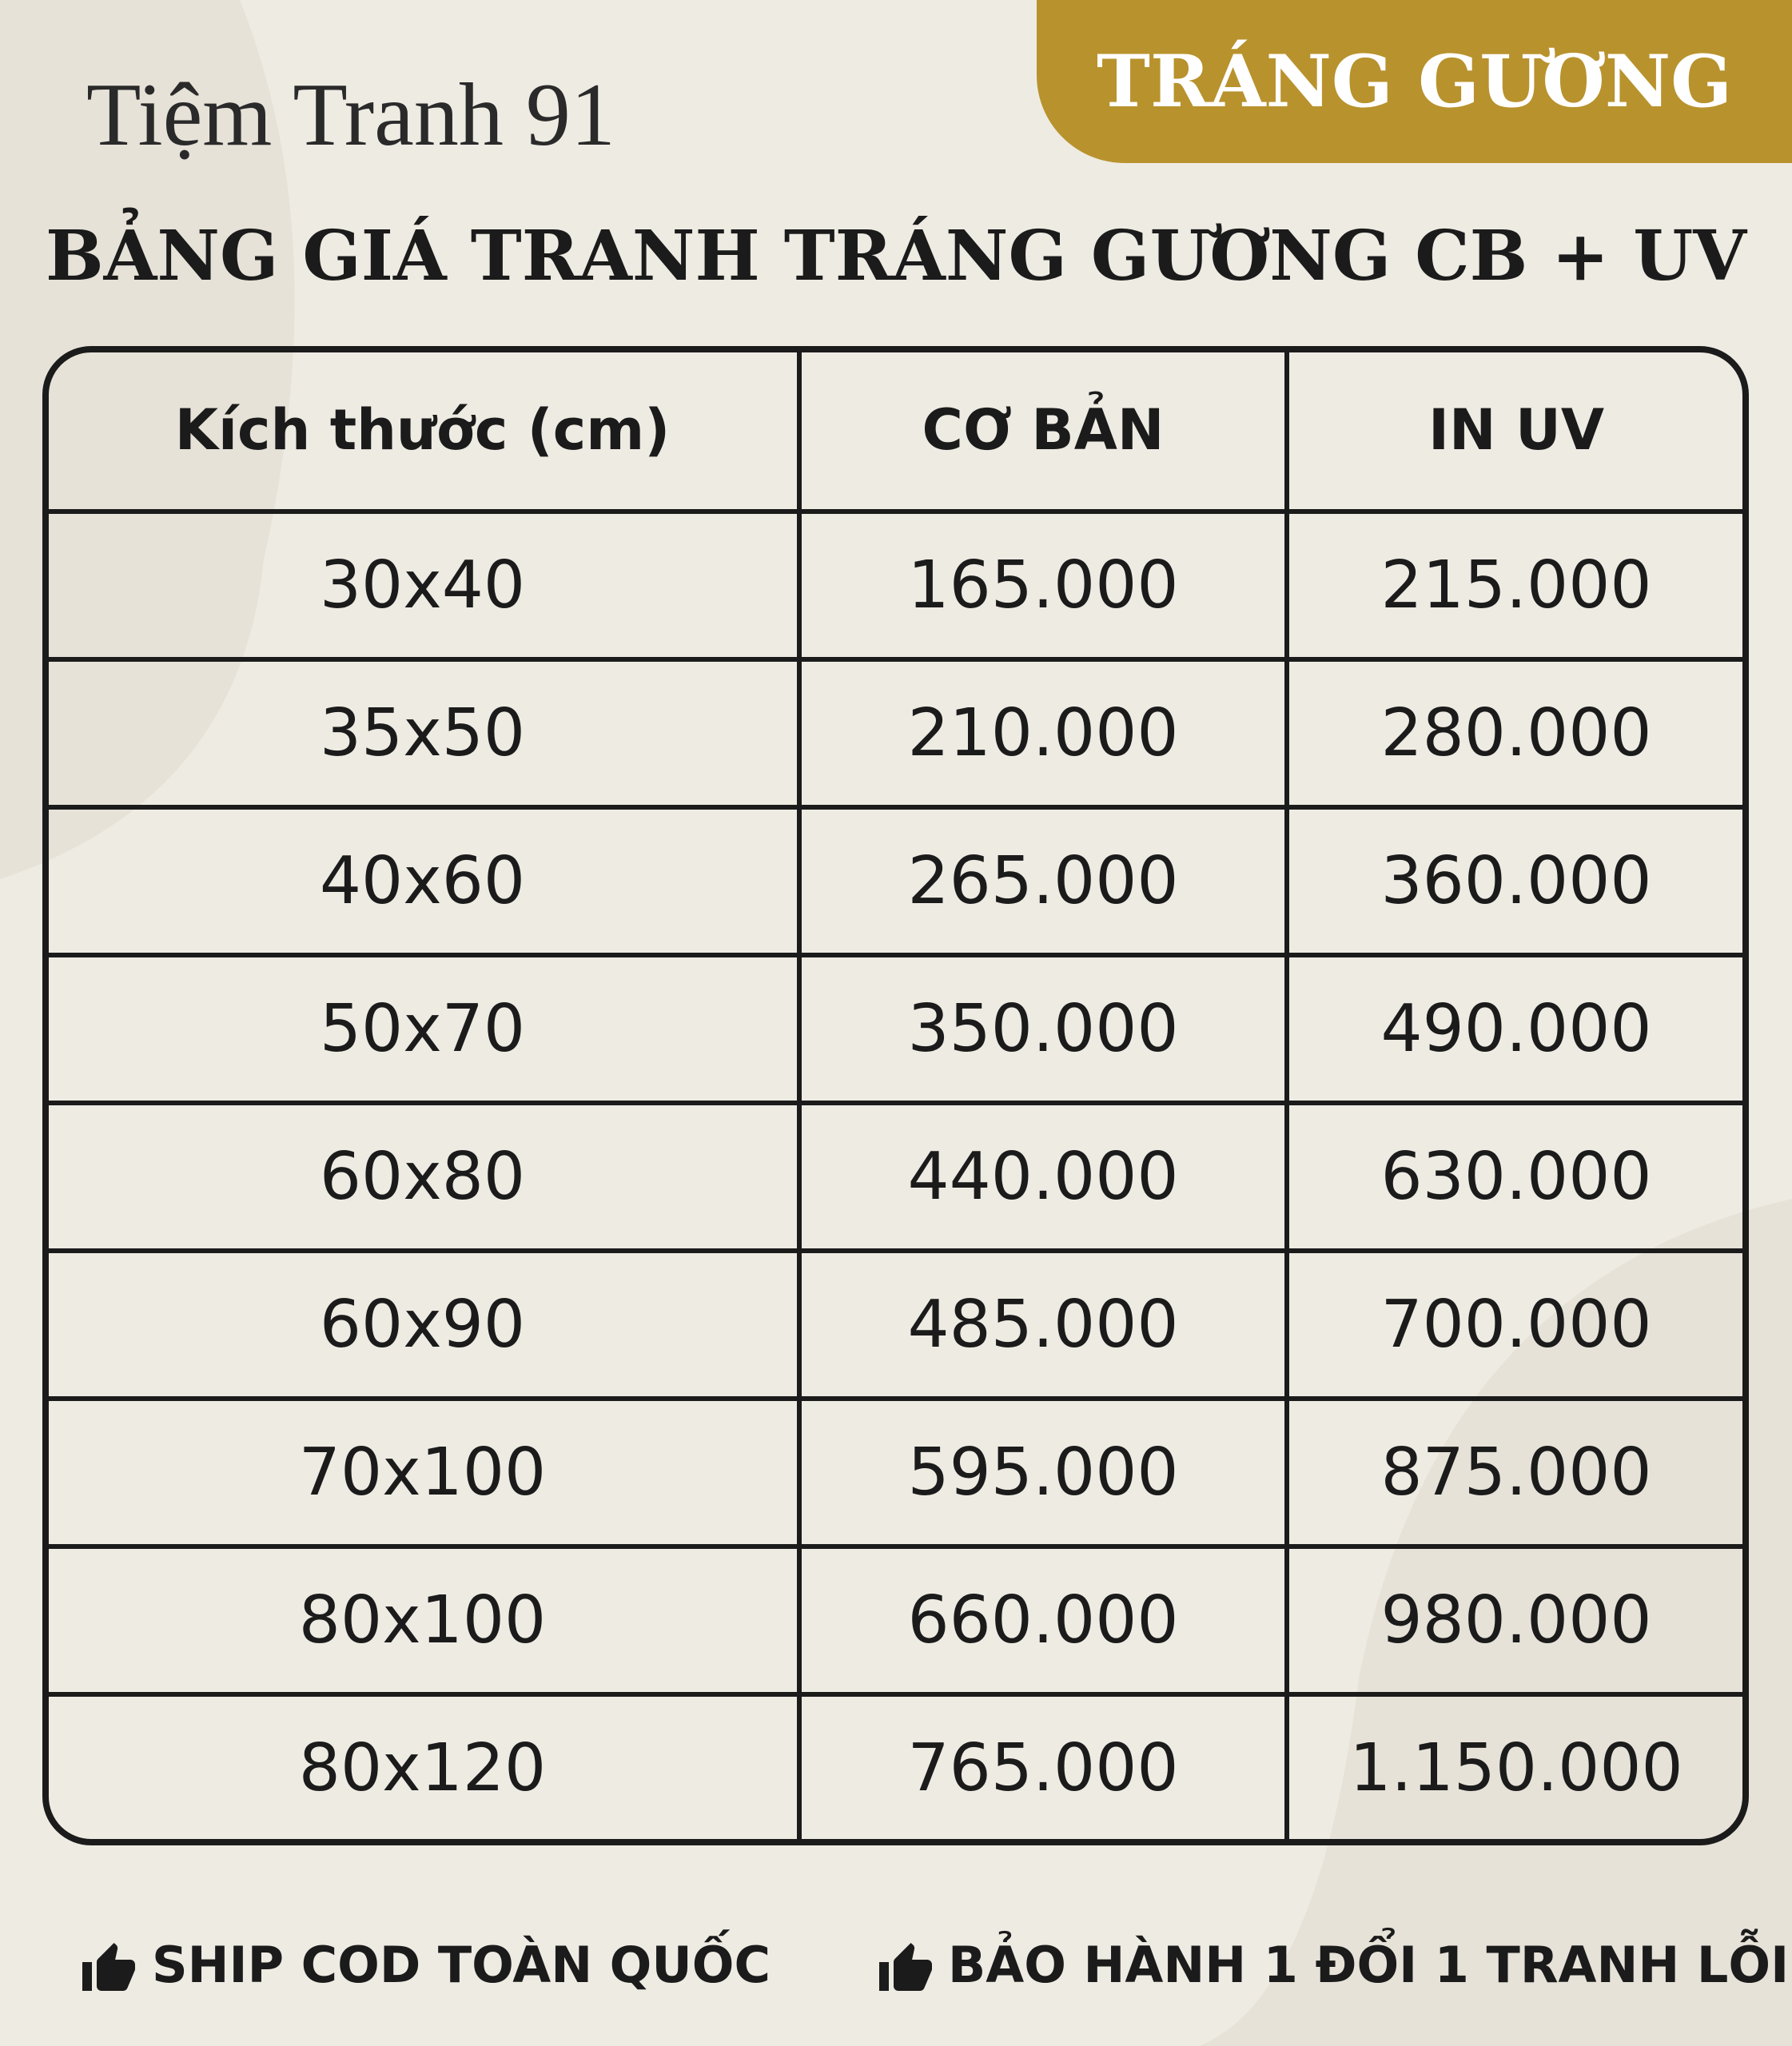 The height and width of the screenshot is (2046, 1792). Describe the element at coordinates (1516, 1177) in the screenshot. I see `table-cell: 630.000` at that location.